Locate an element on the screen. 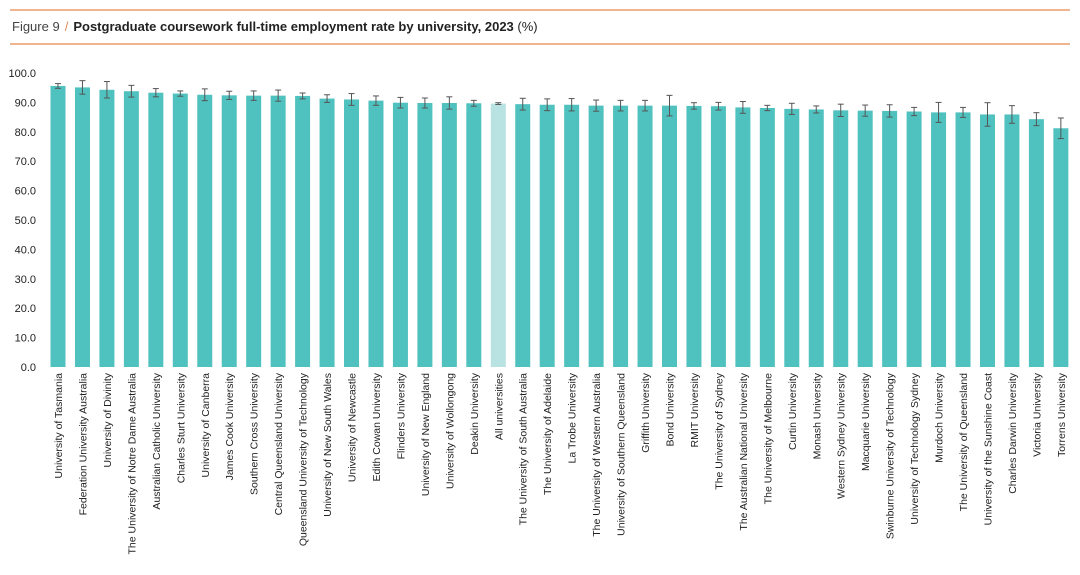 The image size is (1080, 575). x-tick-label: Torrens University is located at coordinates (1062, 414).